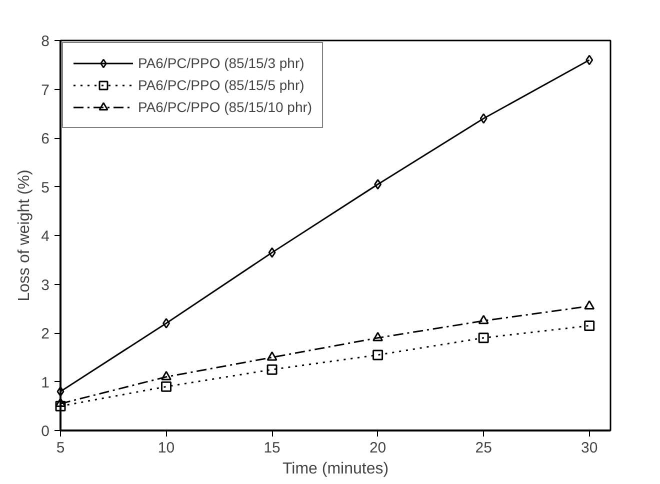 The image size is (660, 484). I want to click on y-tick-label: 2, so click(45, 334).